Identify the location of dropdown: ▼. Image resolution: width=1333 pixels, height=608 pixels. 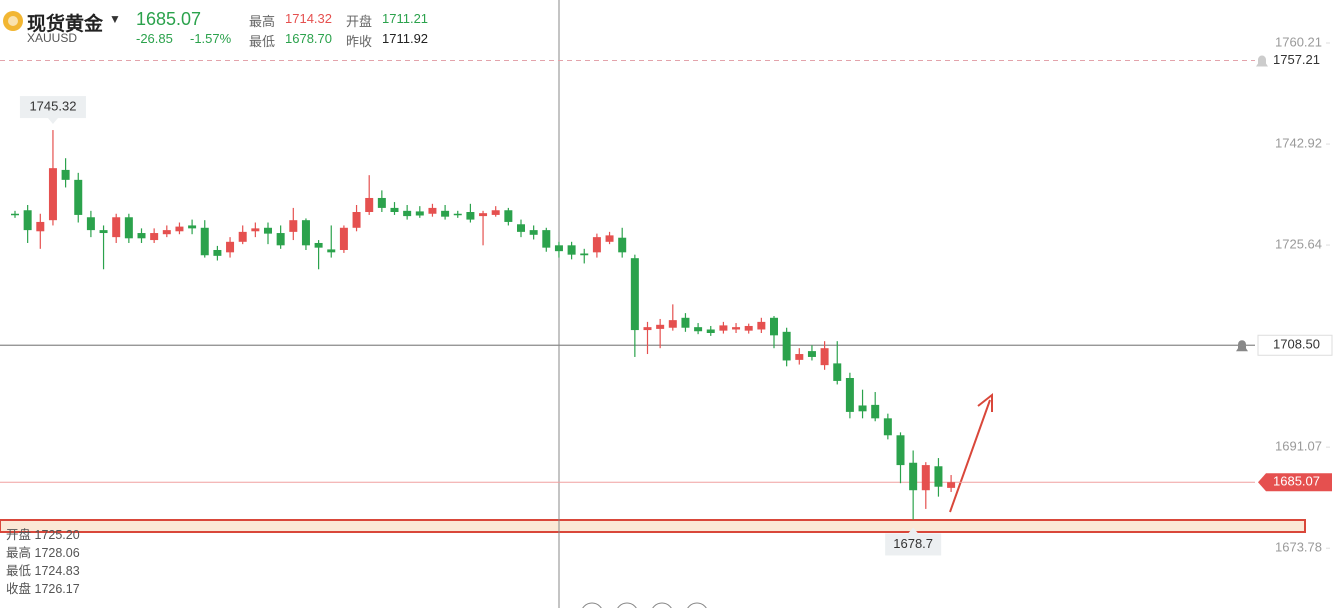
(115, 19).